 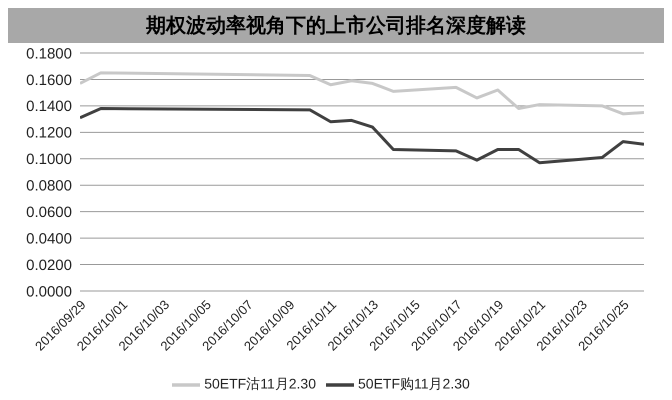 What do you see at coordinates (49, 107) in the screenshot?
I see `y-tick-label: 0.1400` at bounding box center [49, 107].